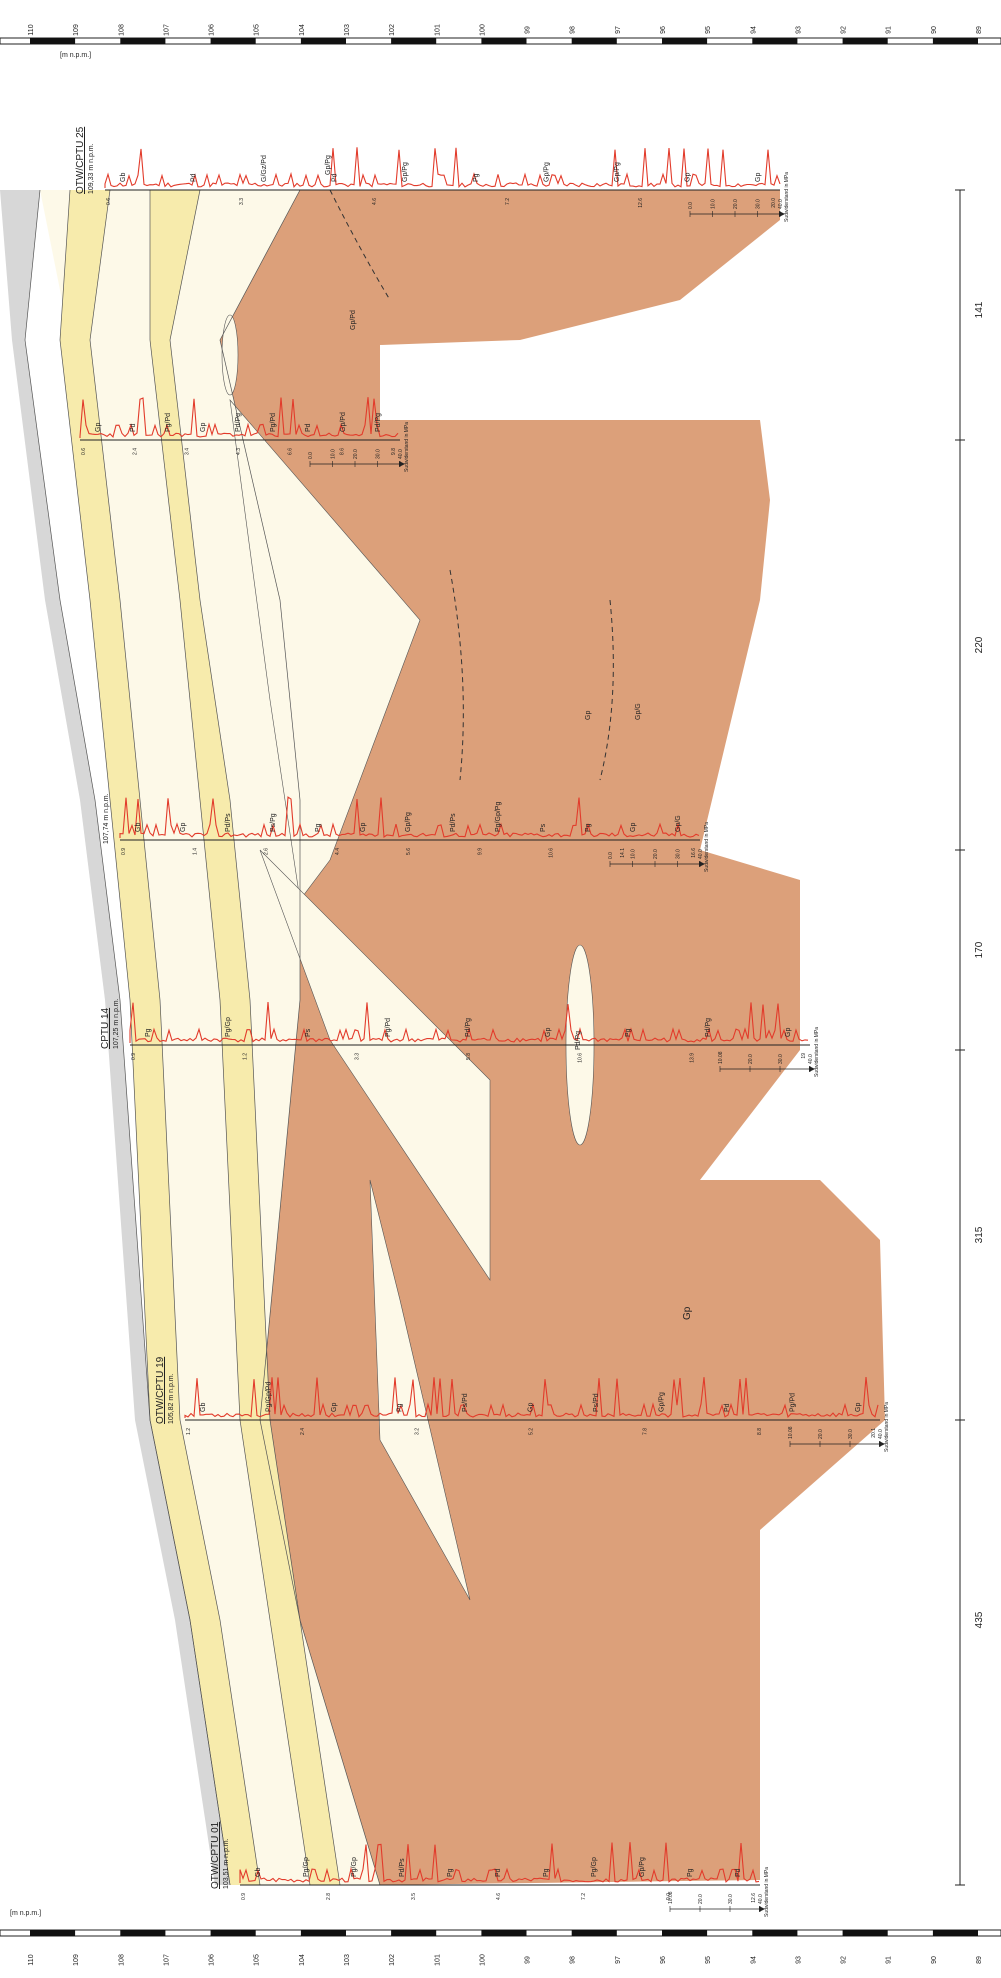  I want to click on depth-label: 8.8, so click(760, 1431).